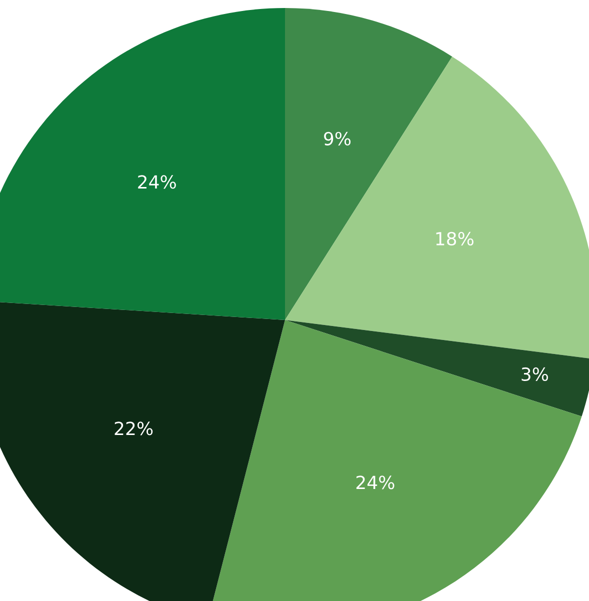  What do you see at coordinates (455, 239) in the screenshot?
I see `data-label: 18%` at bounding box center [455, 239].